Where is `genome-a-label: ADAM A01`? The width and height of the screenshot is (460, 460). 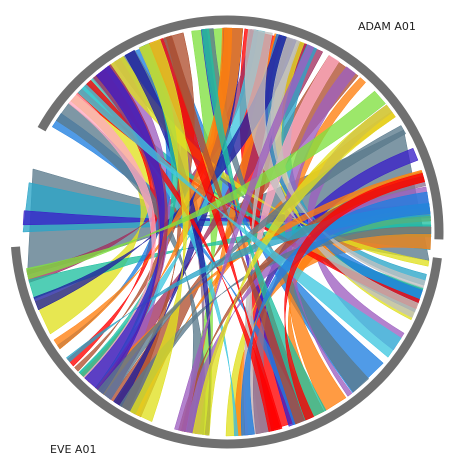
genome-a-label: ADAM A01 is located at coordinates (387, 26).